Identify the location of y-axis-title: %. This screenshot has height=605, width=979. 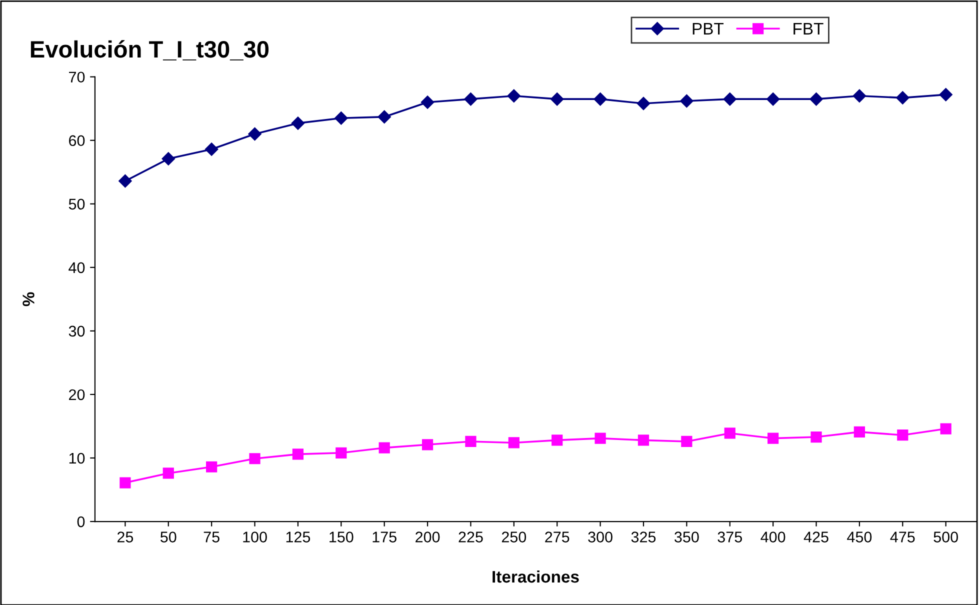
(28, 299).